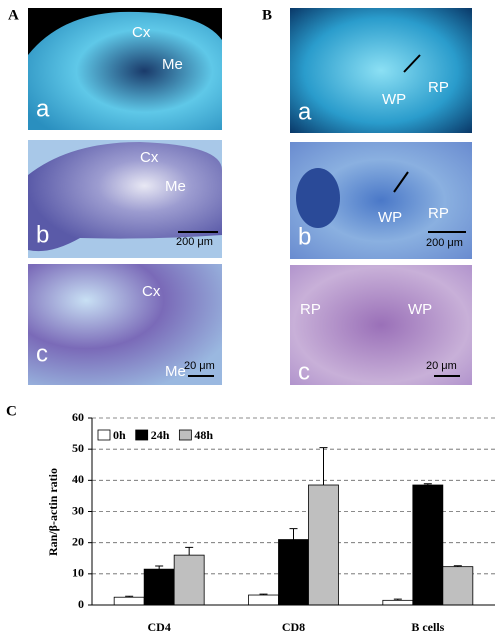  What do you see at coordinates (203, 435) in the screenshot?
I see `legend-label: 48h` at bounding box center [203, 435].